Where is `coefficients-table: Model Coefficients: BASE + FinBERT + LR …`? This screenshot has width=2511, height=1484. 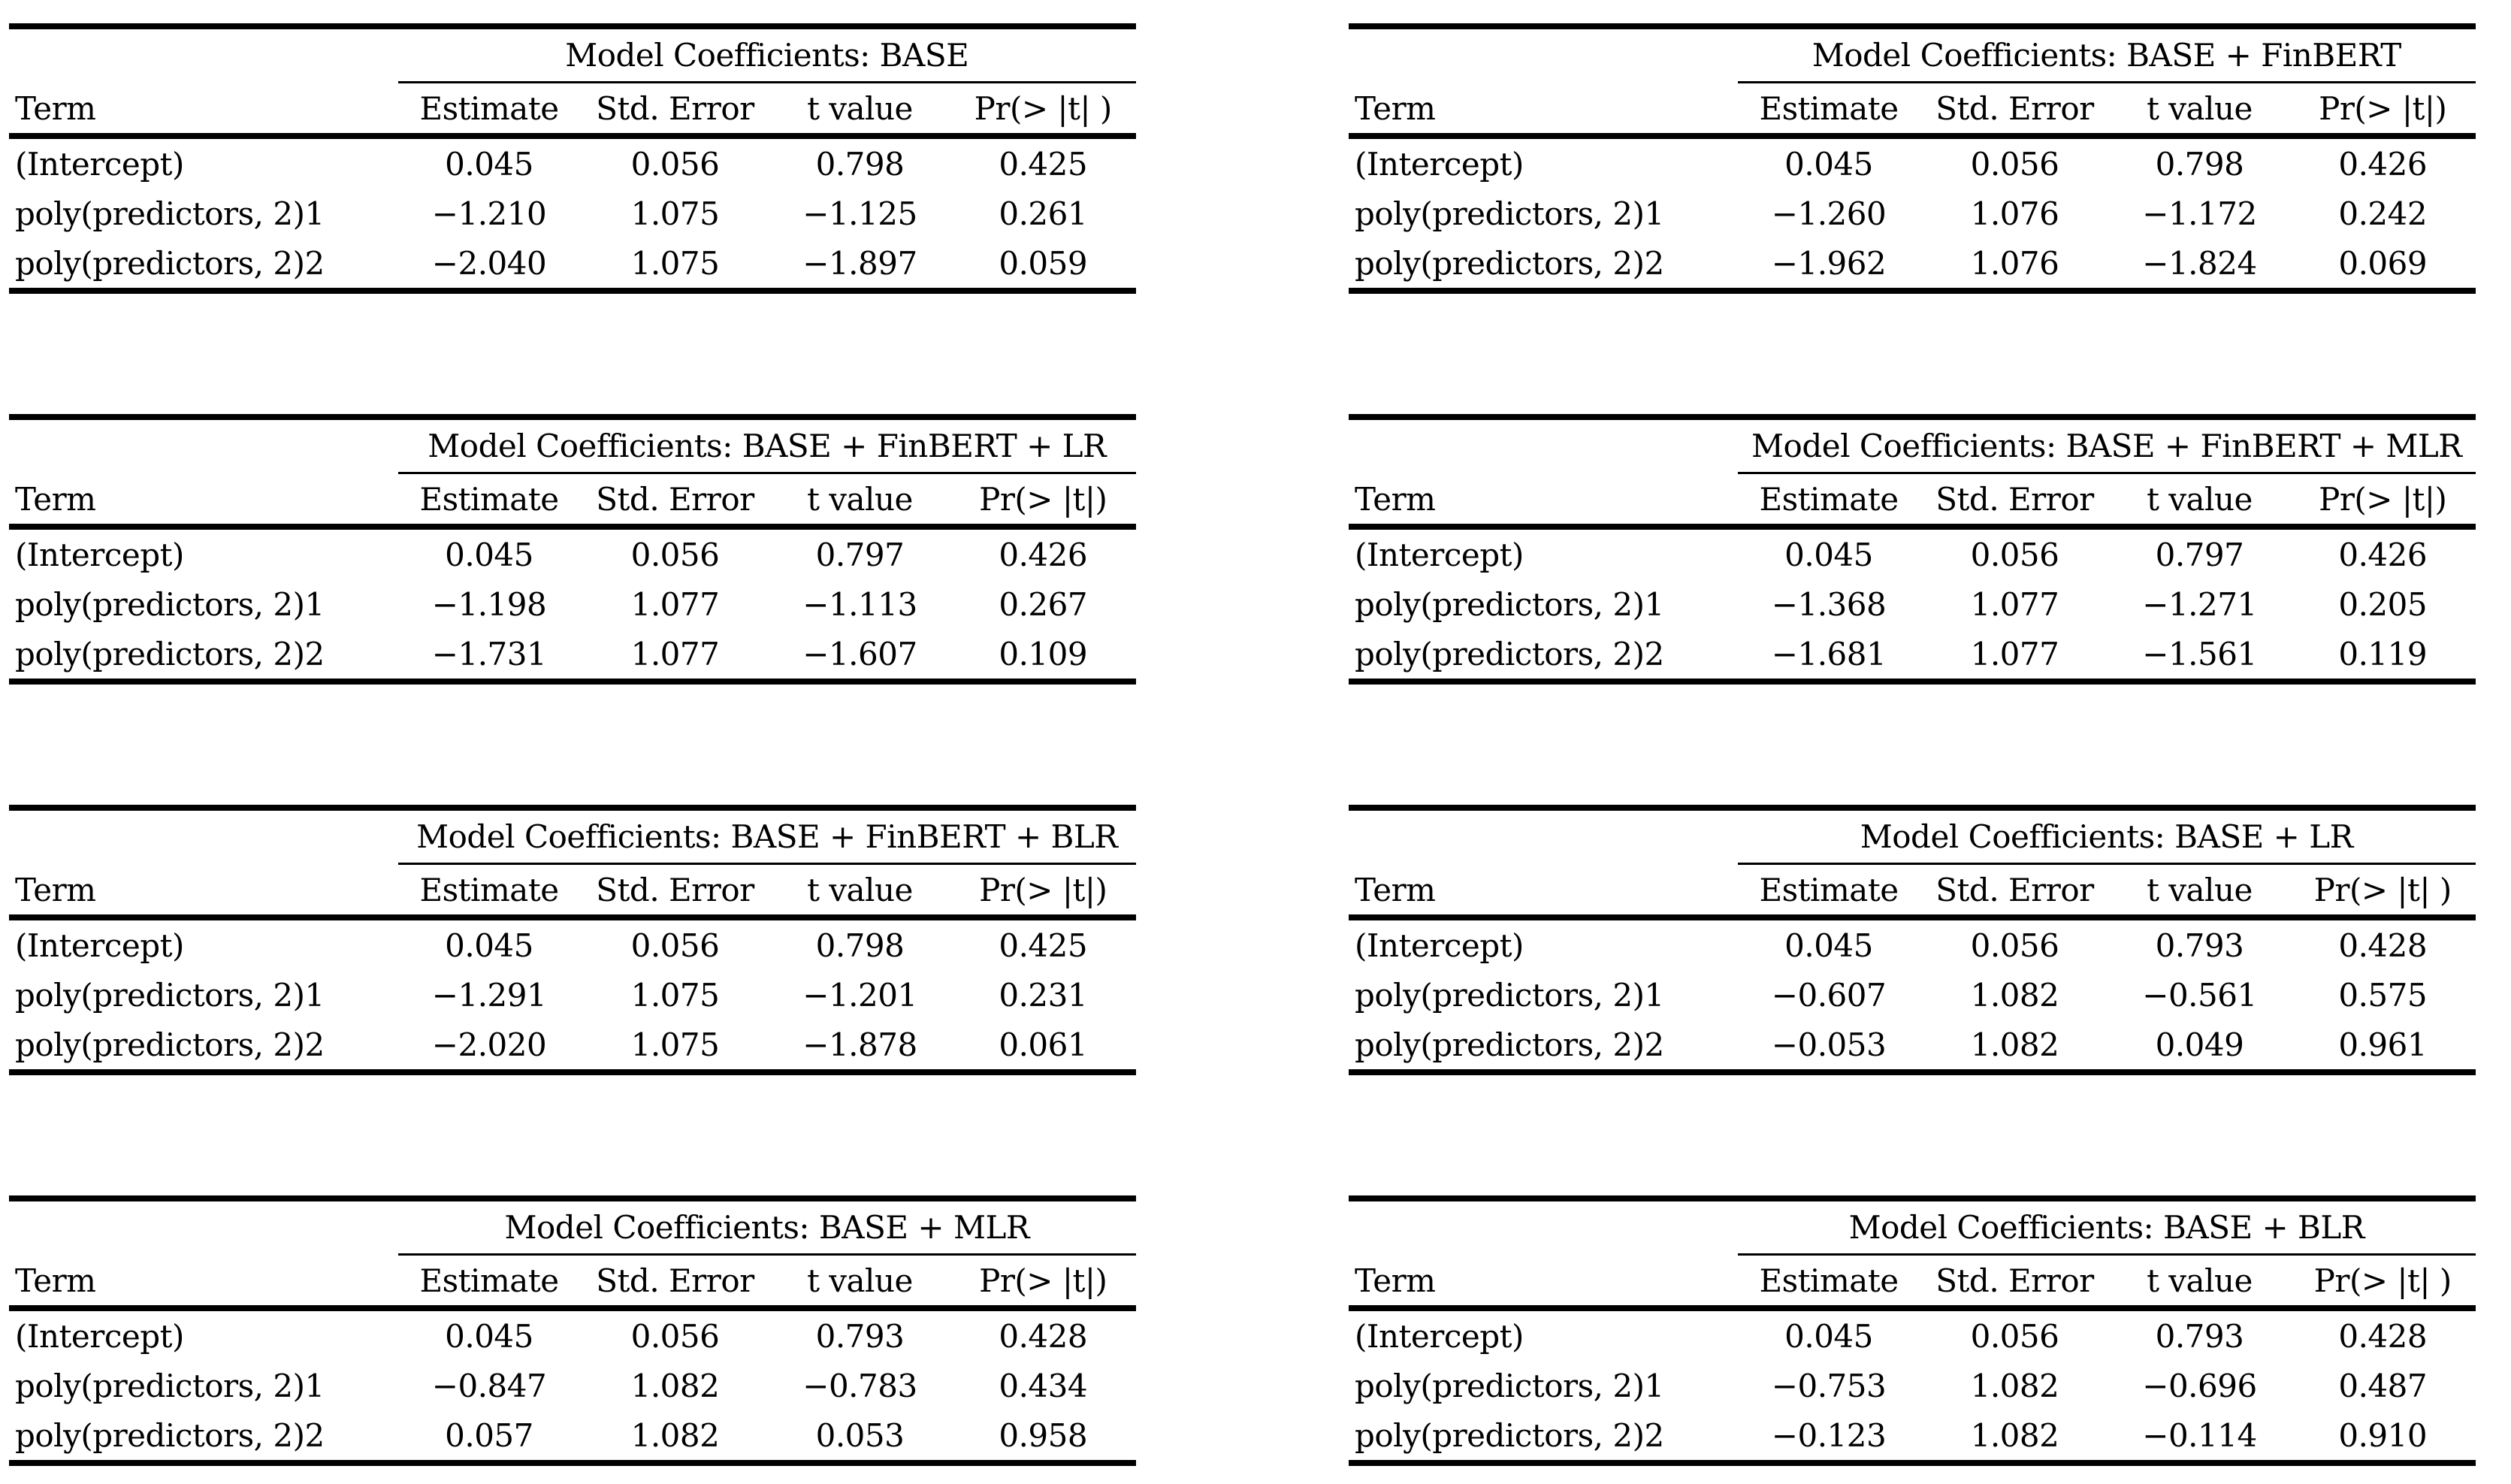
coefficients-table: Model Coefficients: BASE + FinBERT + LR … is located at coordinates (573, 550).